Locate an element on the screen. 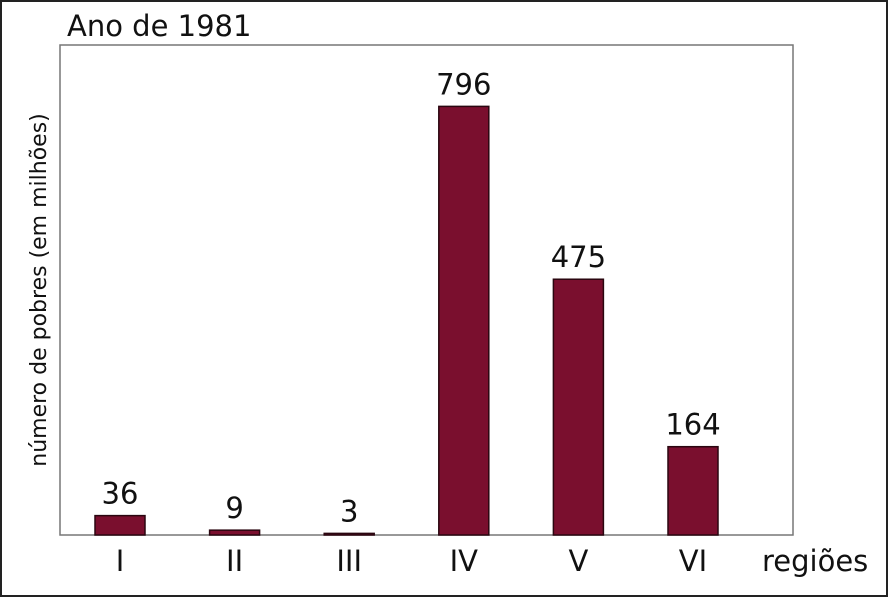  value-label: 36 is located at coordinates (120, 494).